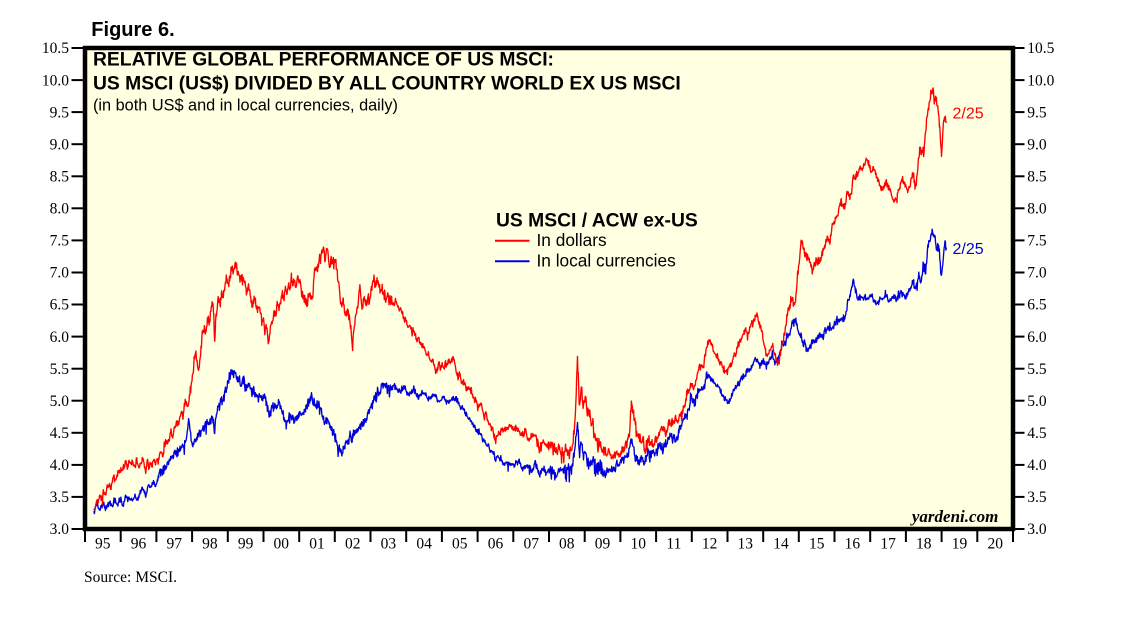 The height and width of the screenshot is (621, 1138). Describe the element at coordinates (246, 543) in the screenshot. I see `svg-text: 99` at that location.